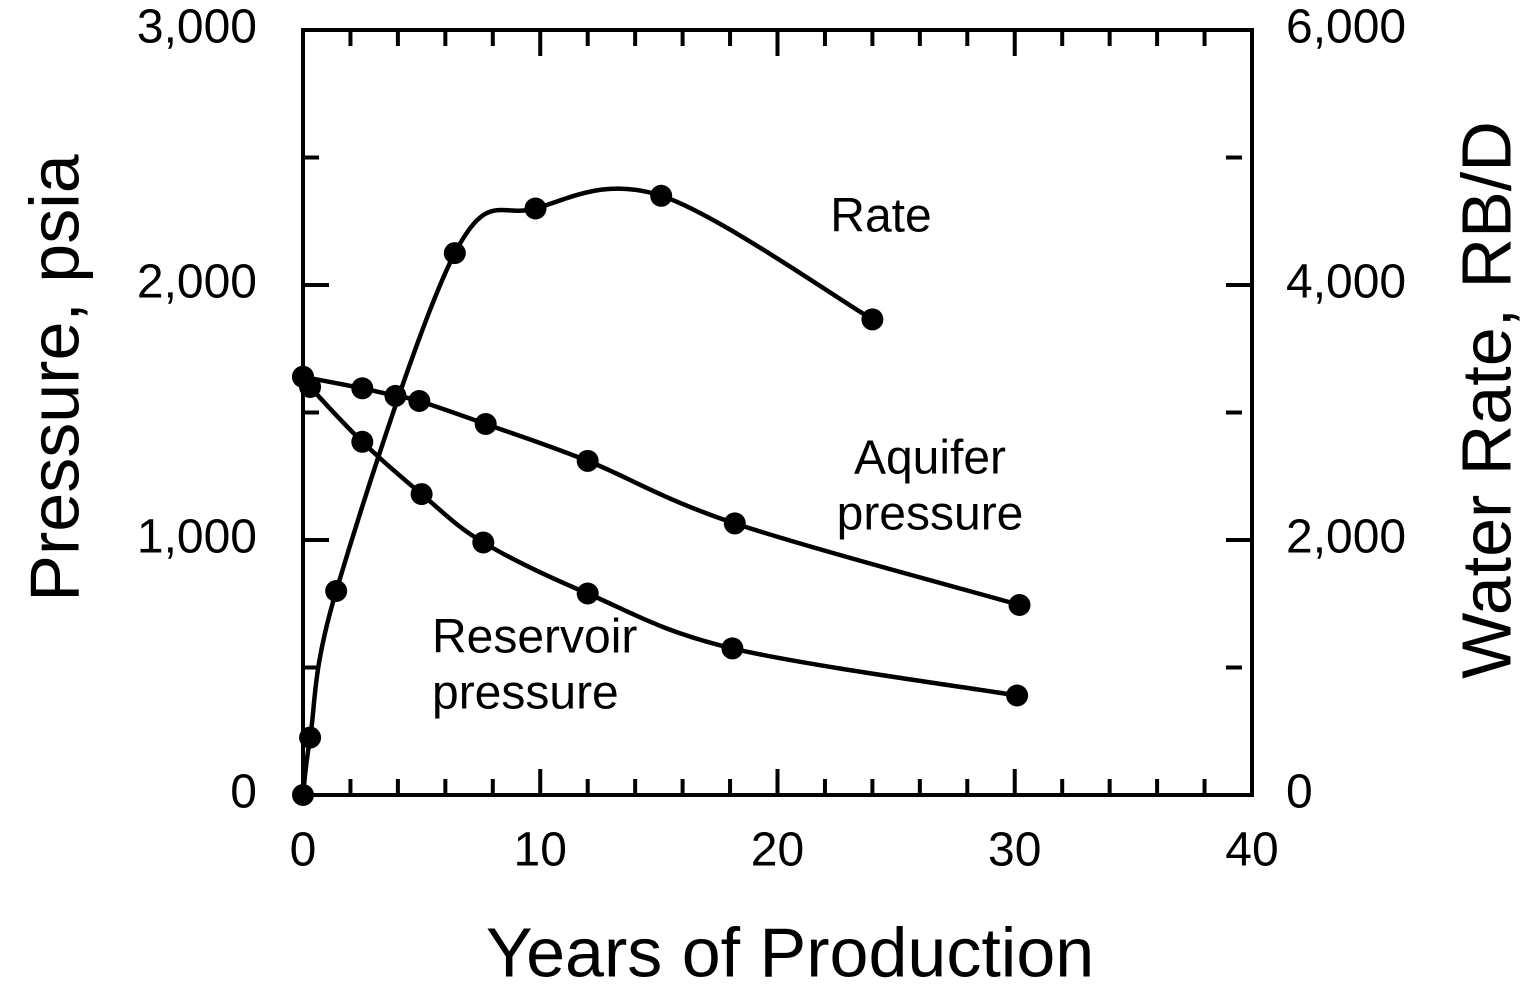 The image size is (1533, 1008). Describe the element at coordinates (534, 637) in the screenshot. I see `reservoir-pressure-annotation: Reservoir` at that location.